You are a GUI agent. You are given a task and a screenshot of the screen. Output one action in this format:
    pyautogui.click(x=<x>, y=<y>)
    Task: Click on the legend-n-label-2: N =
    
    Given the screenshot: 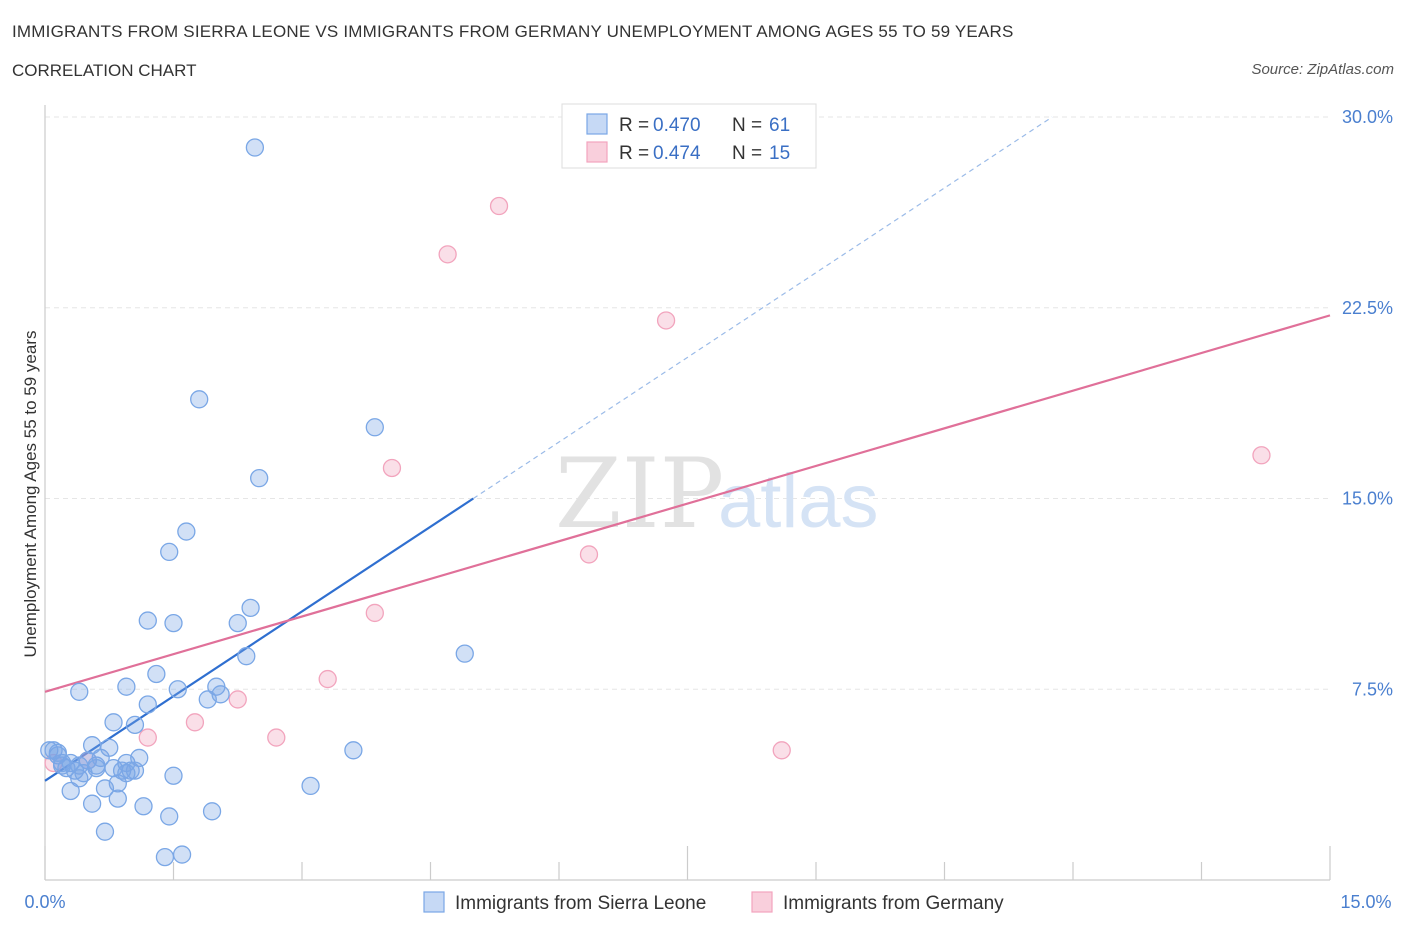 What is the action you would take?
    pyautogui.click(x=747, y=153)
    